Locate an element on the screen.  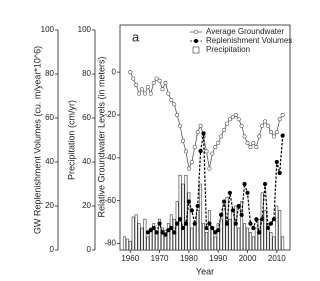
y2-tick-label: 100 is located at coordinates (85, 29).